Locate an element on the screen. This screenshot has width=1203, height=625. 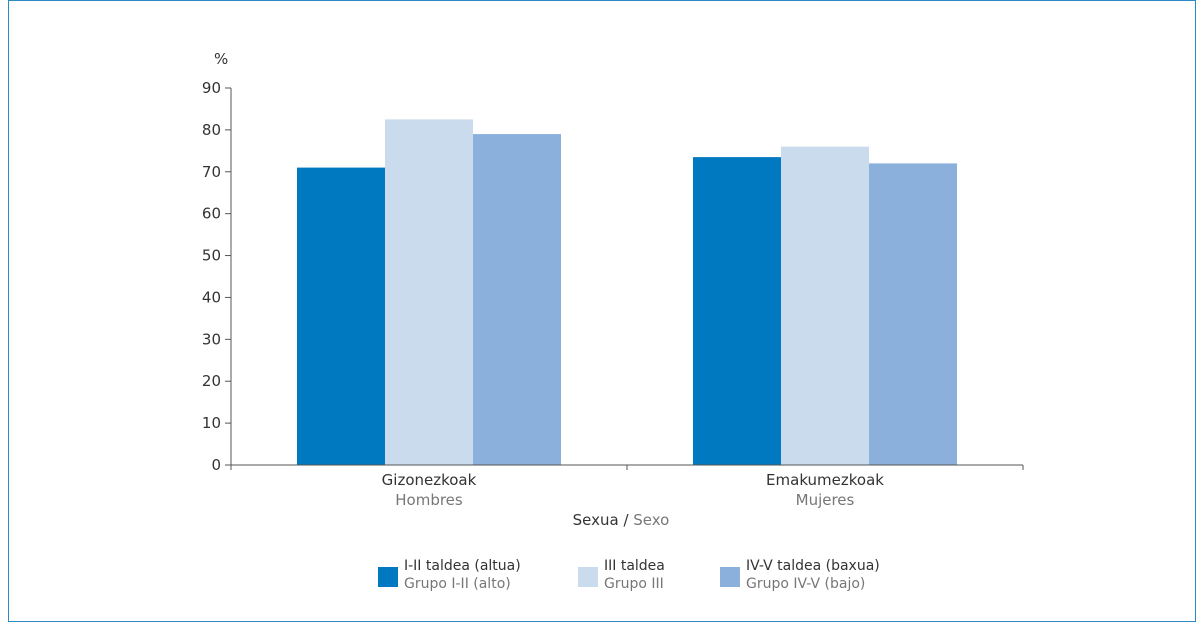
x-axis-title: Sexua / Sexo is located at coordinates (621, 520).